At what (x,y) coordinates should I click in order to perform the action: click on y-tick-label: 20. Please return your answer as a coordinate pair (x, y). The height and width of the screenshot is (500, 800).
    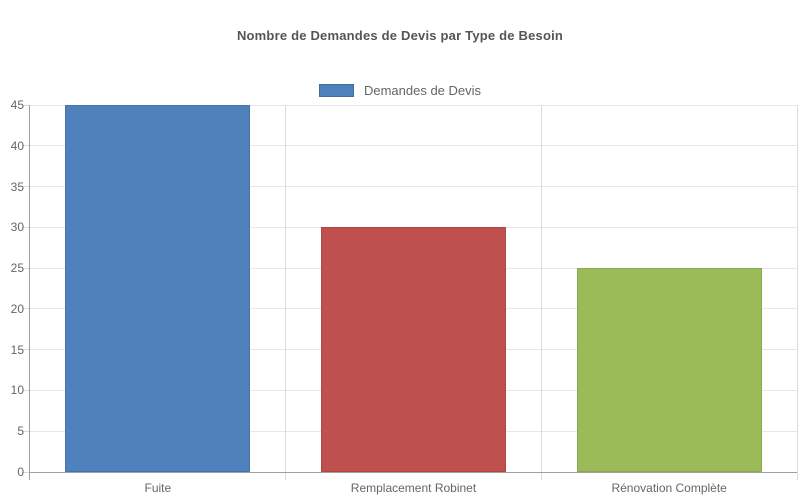
    Looking at the image, I should click on (17, 308).